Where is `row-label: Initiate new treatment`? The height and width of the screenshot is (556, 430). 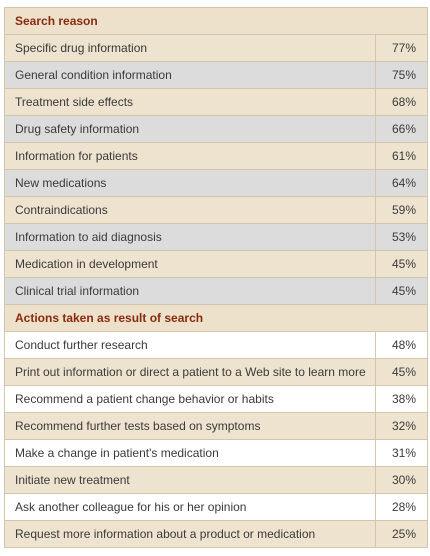 row-label: Initiate new treatment is located at coordinates (190, 480).